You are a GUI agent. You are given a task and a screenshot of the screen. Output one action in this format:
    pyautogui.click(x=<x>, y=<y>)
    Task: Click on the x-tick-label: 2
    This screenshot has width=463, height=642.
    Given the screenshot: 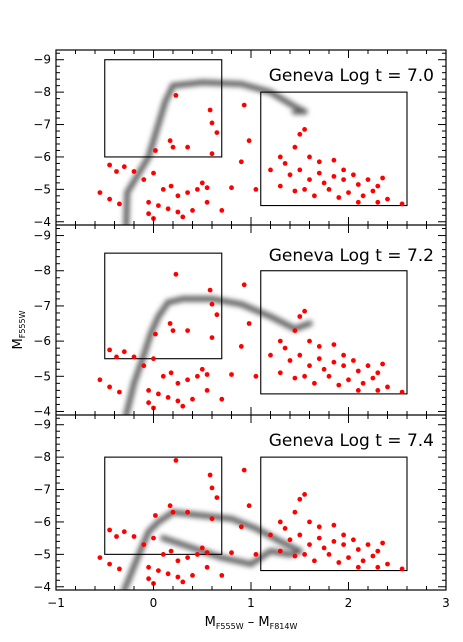 What is the action you would take?
    pyautogui.click(x=349, y=603)
    